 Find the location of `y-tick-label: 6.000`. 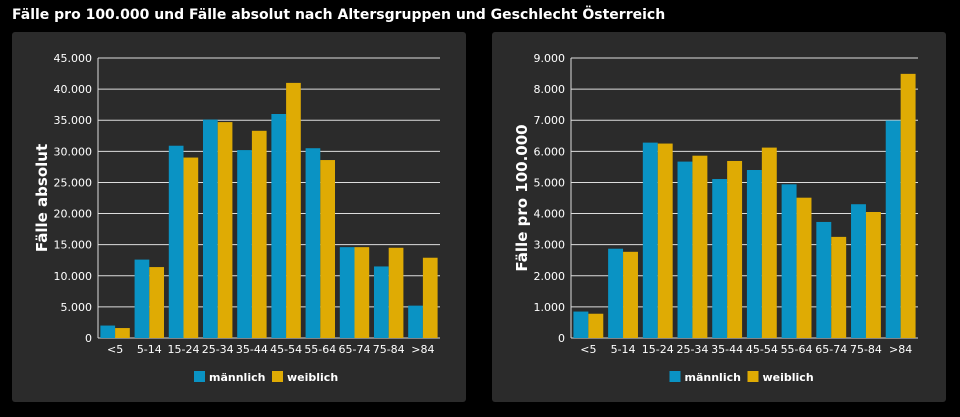

y-tick-label: 6.000 is located at coordinates (550, 151).